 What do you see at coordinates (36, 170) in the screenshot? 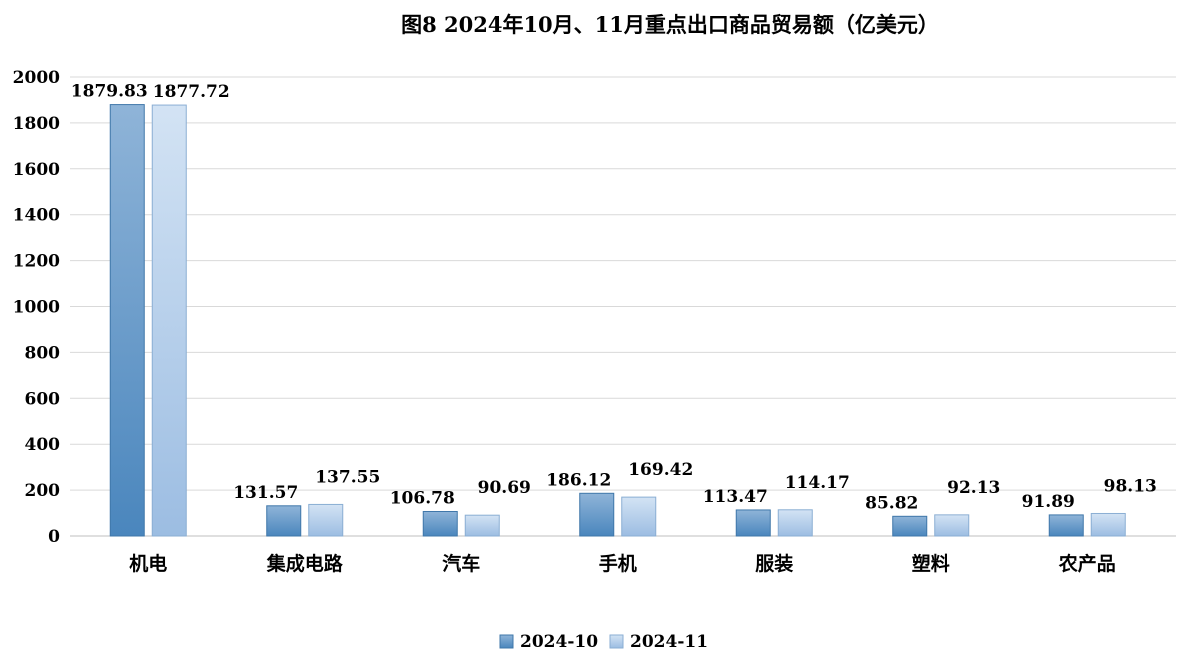
I see `y-tick-label: 1600` at bounding box center [36, 170].